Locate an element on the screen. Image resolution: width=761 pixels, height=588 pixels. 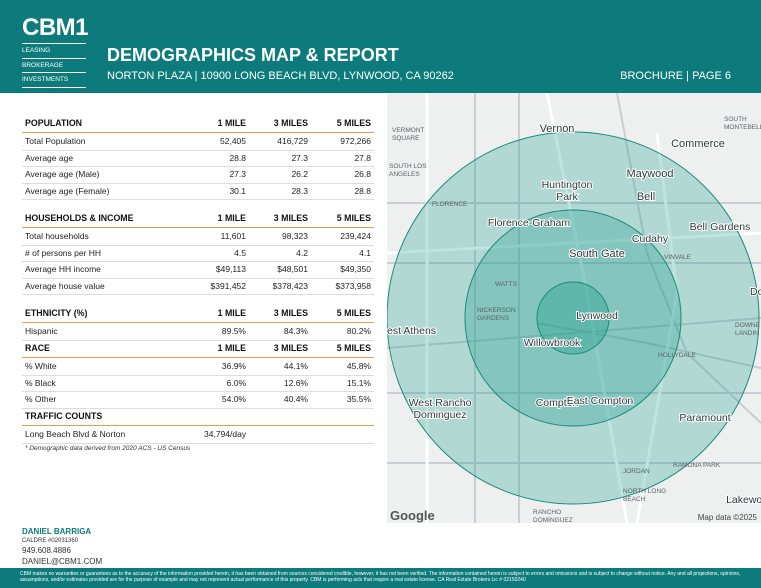
map-label: NORTH LONG is located at coordinates (644, 491).